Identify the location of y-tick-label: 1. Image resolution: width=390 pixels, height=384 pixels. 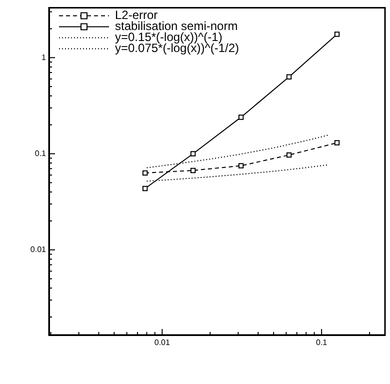
(44, 57).